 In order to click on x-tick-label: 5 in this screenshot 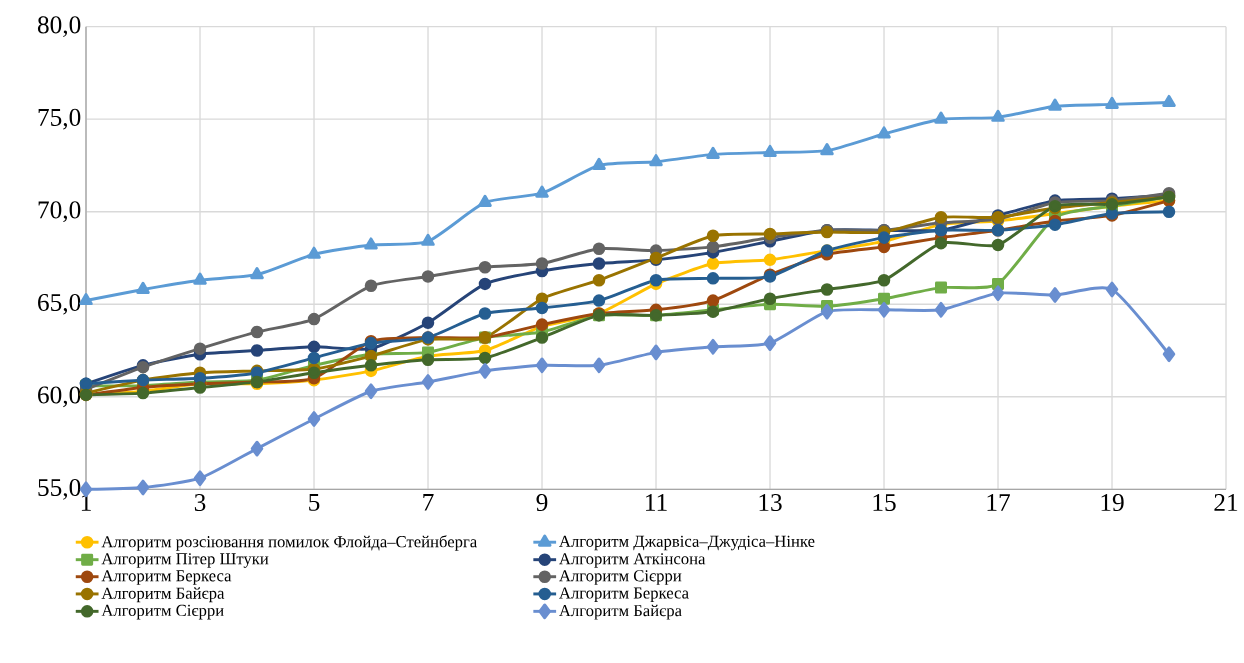, I will do `click(314, 503)`.